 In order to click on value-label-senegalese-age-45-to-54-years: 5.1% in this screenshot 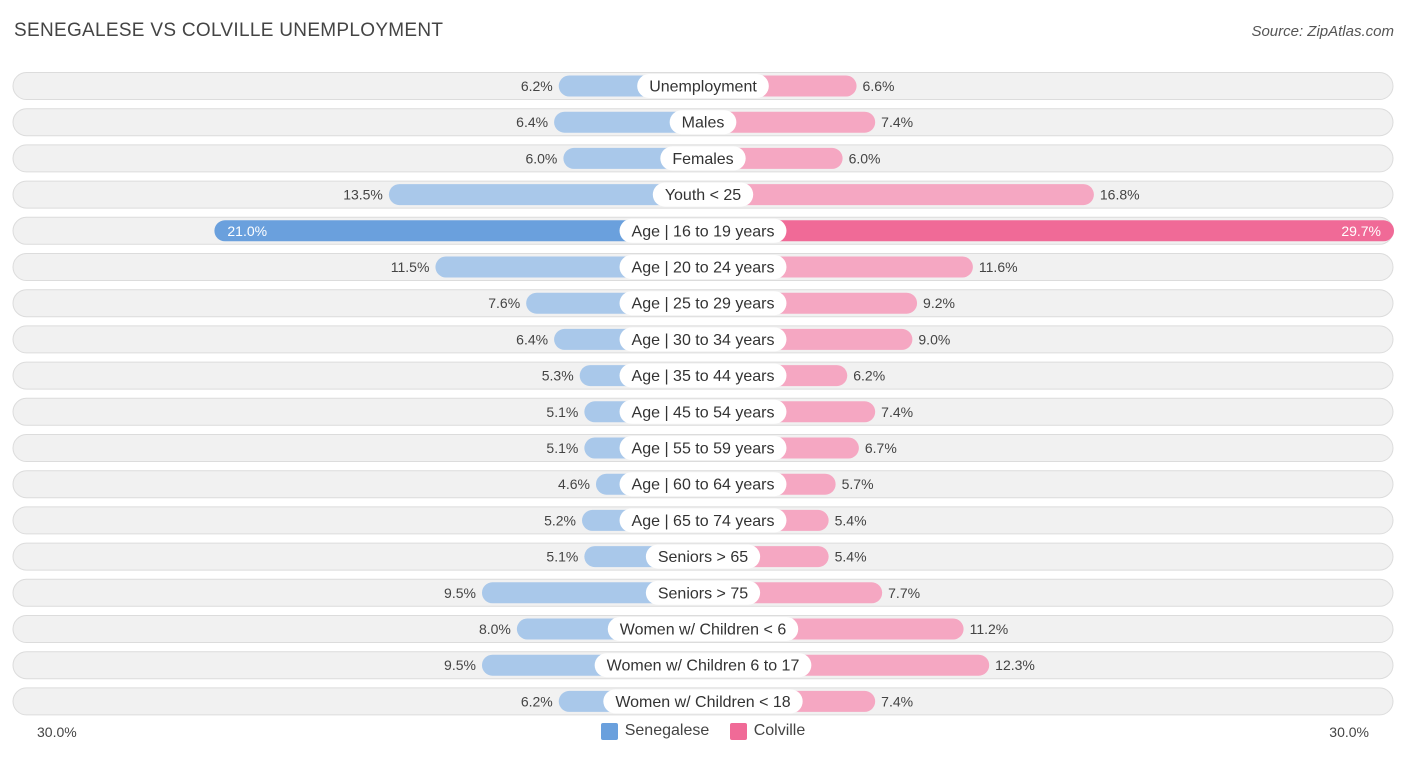, I will do `click(562, 412)`.